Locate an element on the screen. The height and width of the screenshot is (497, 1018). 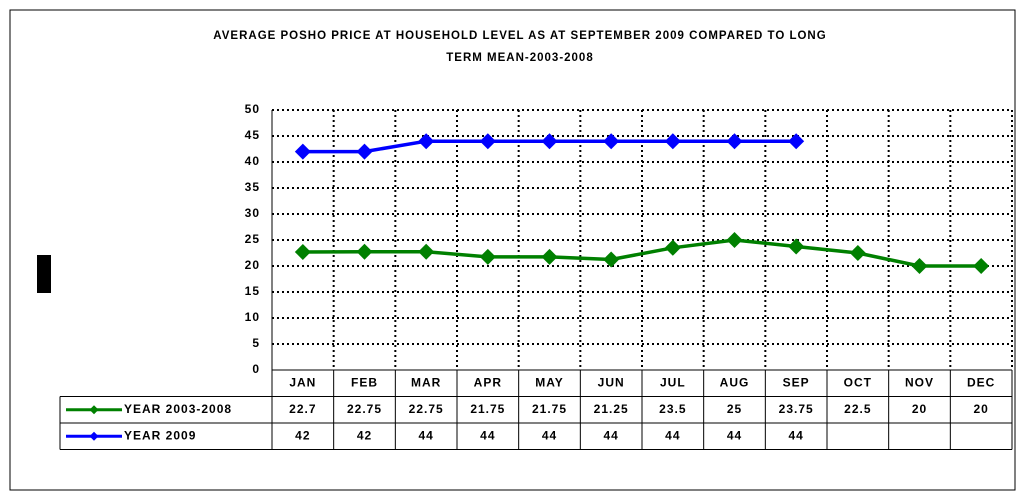
table-value: 22.5 is located at coordinates (857, 409).